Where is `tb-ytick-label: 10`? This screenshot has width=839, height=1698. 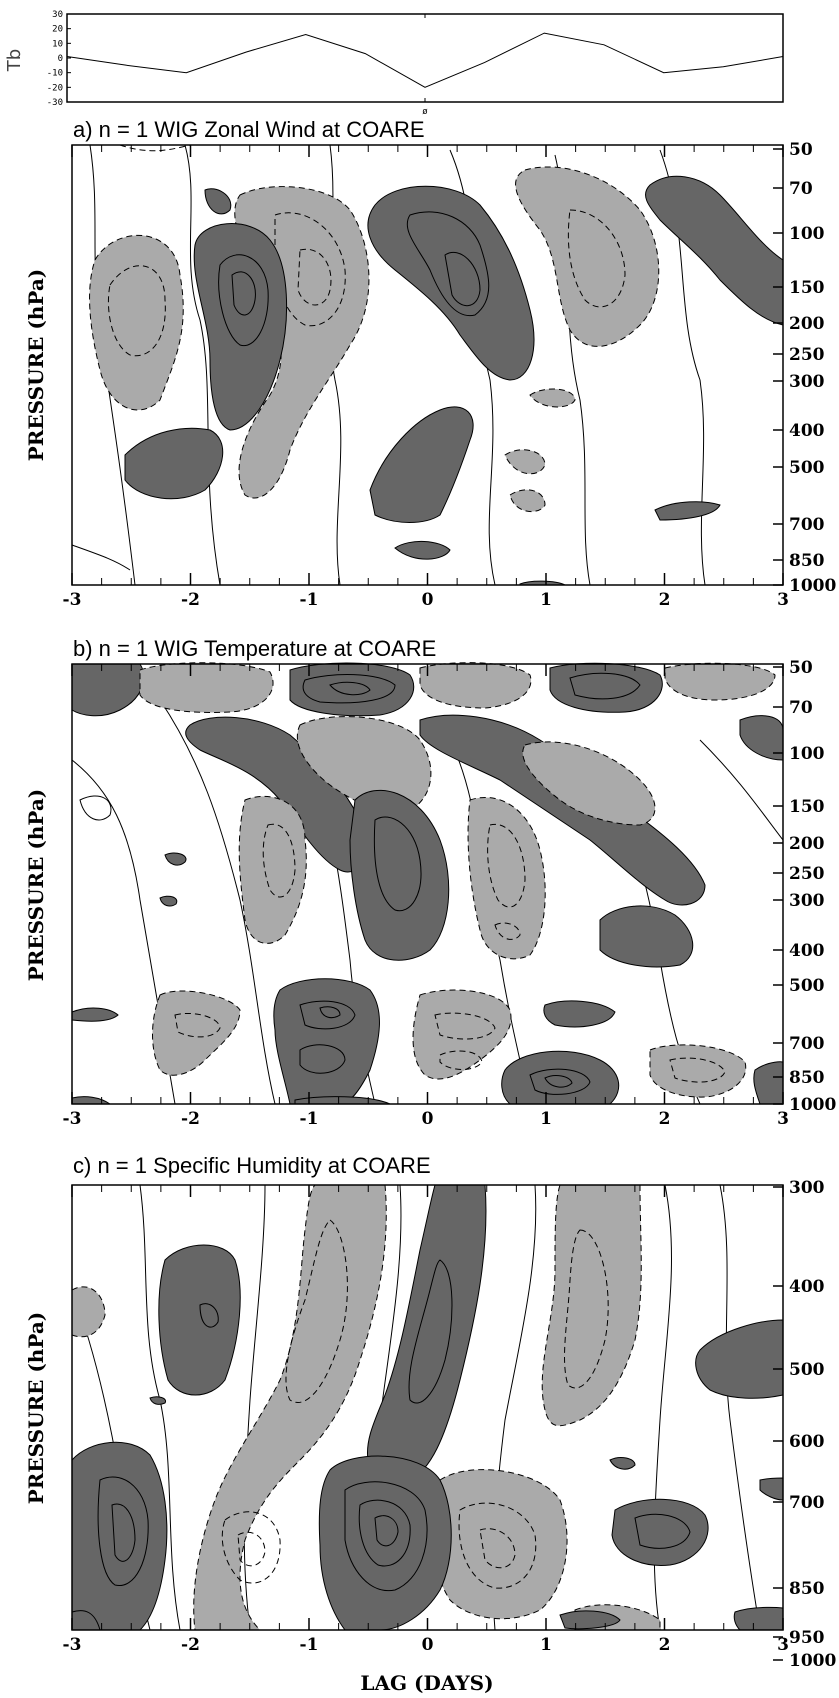
tb-ytick-label: 10 is located at coordinates (57, 44).